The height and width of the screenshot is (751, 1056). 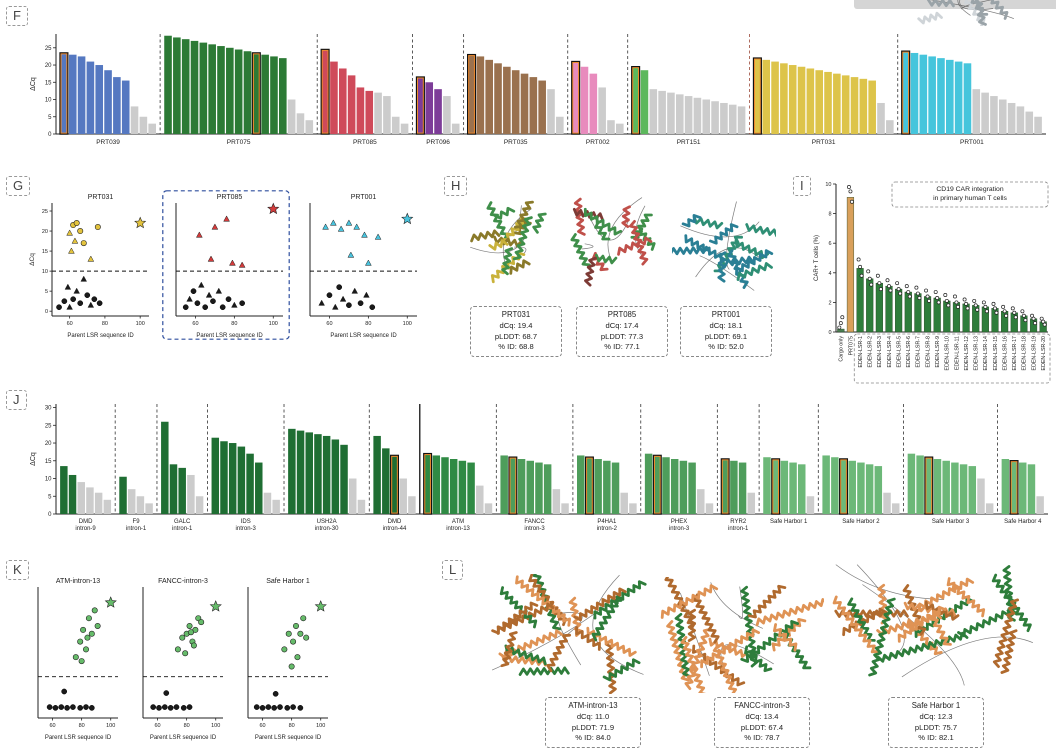 What do you see at coordinates (516, 347) in the screenshot?
I see `structure-pid: % ID: 68.8` at bounding box center [516, 347].